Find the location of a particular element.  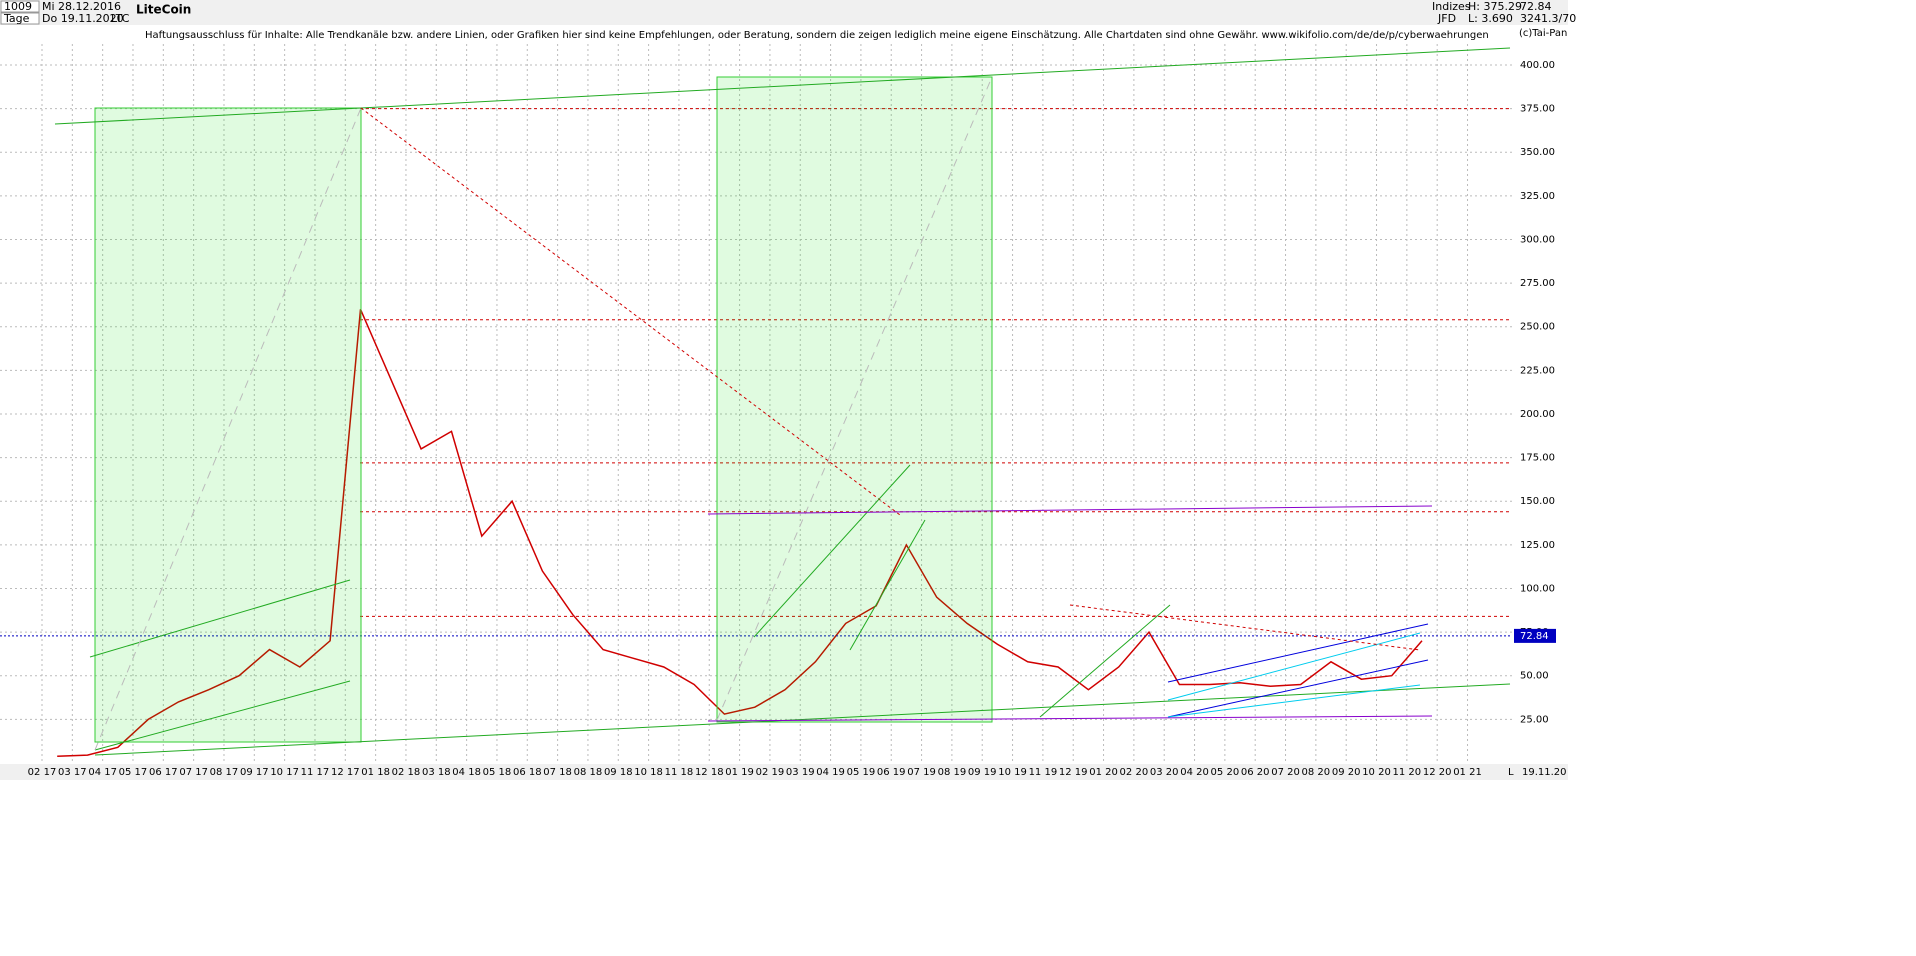

last-price-label: 72.84 is located at coordinates (1534, 636).